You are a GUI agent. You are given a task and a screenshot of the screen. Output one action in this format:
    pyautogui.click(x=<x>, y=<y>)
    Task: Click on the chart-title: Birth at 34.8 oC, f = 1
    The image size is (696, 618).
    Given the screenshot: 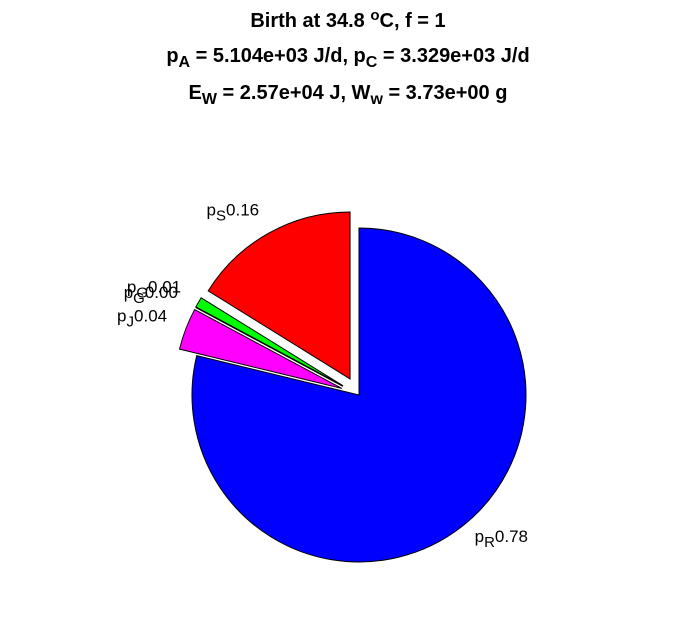 What is the action you would take?
    pyautogui.click(x=347, y=19)
    